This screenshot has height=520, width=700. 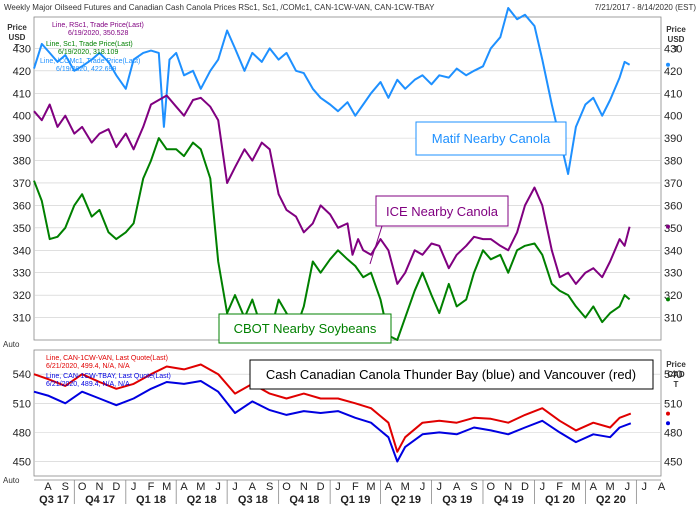 I want to click on annotation-matif-text: Matif Nearby Canola, so click(x=491, y=138).